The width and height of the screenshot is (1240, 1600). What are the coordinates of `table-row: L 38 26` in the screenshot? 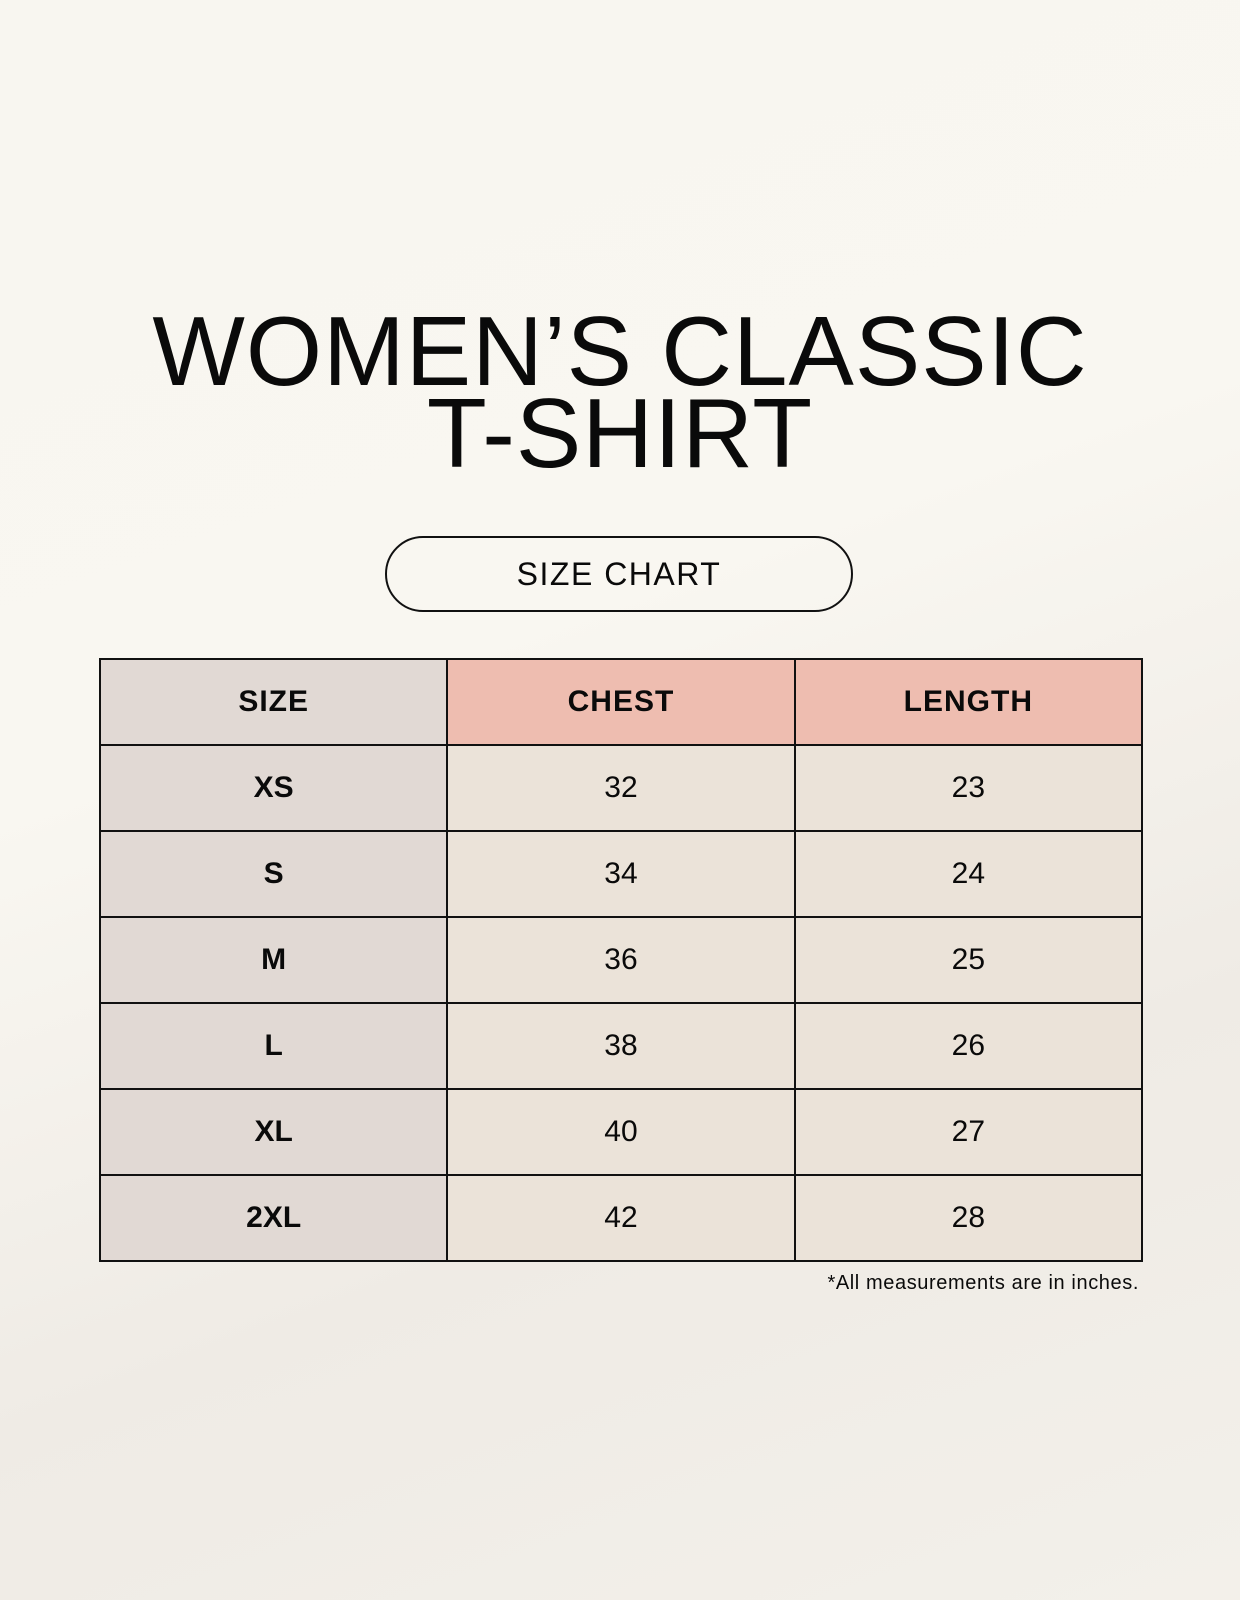 It's located at (621, 1046).